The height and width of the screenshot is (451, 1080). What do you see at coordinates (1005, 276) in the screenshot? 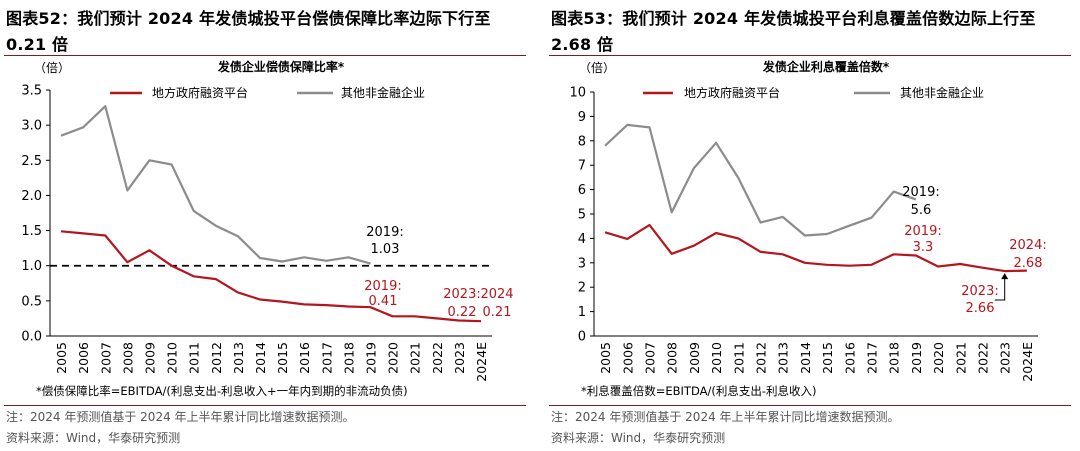
I see `annotation-arrow-head` at bounding box center [1005, 276].